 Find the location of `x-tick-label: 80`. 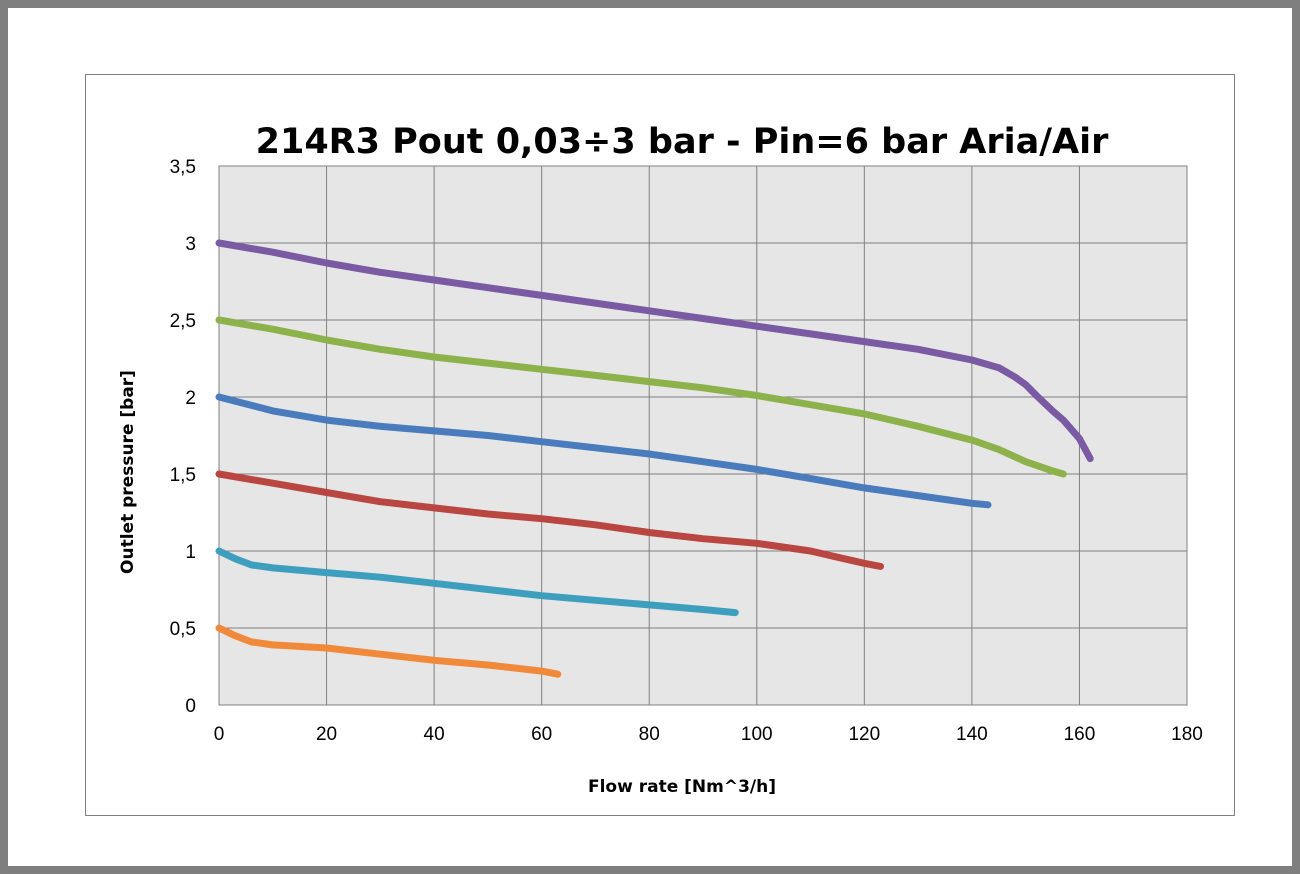

x-tick-label: 80 is located at coordinates (649, 734).